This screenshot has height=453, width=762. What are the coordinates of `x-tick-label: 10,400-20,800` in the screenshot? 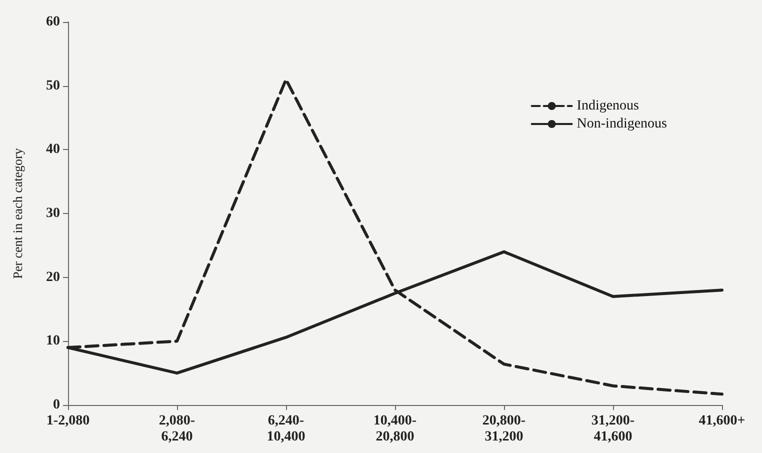 It's located at (395, 429).